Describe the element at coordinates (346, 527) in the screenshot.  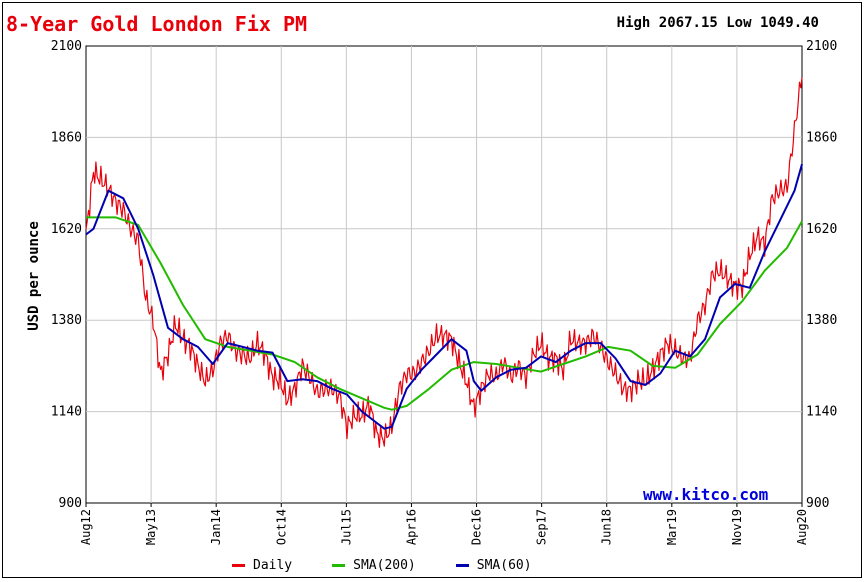
I see `x-tick-label: Jul15` at that location.